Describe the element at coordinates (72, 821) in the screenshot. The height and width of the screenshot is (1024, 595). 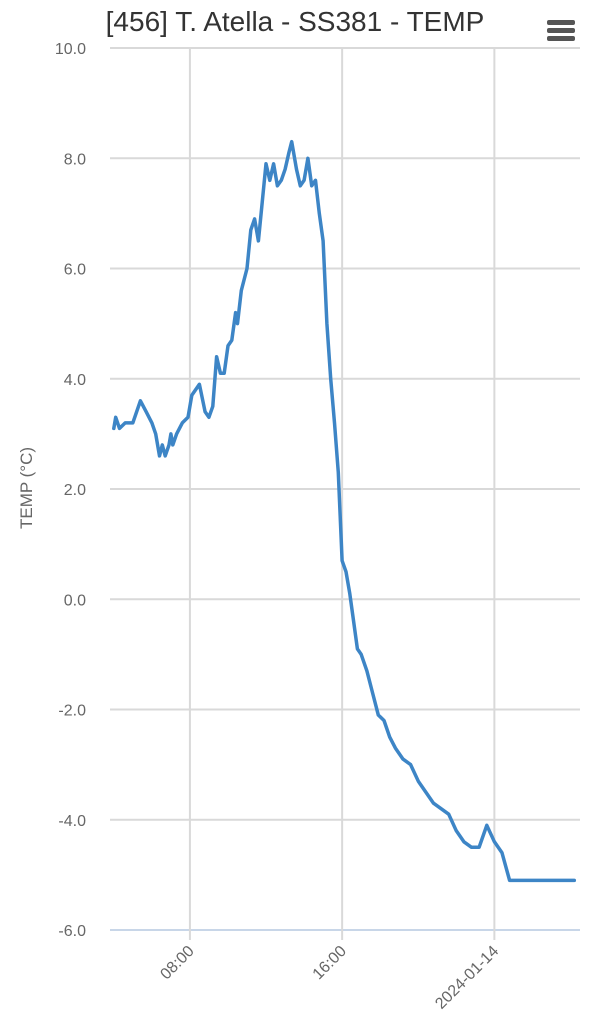
I see `y-tick-label: -4.0` at that location.